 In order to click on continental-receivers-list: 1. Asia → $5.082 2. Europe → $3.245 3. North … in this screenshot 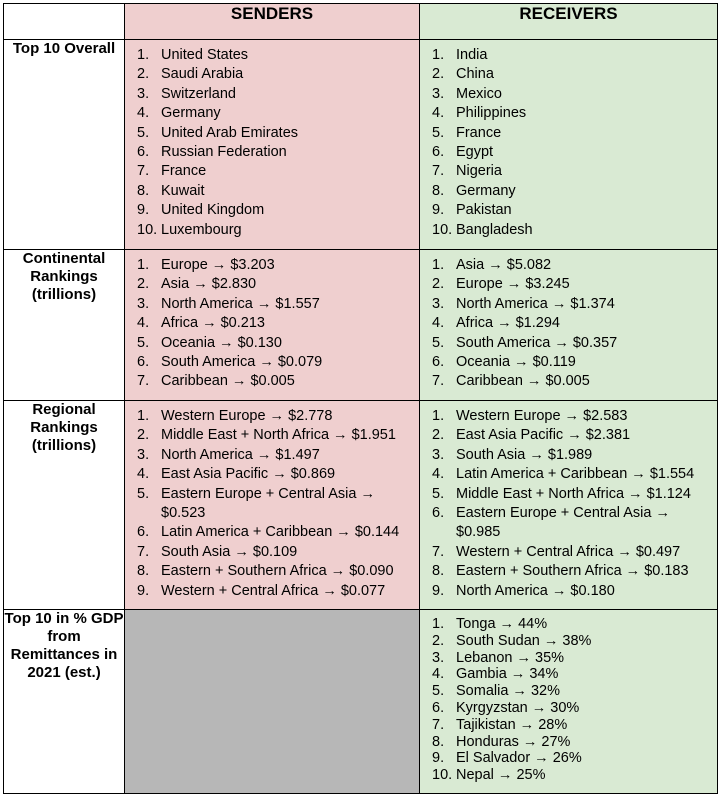, I will do `click(568, 324)`.